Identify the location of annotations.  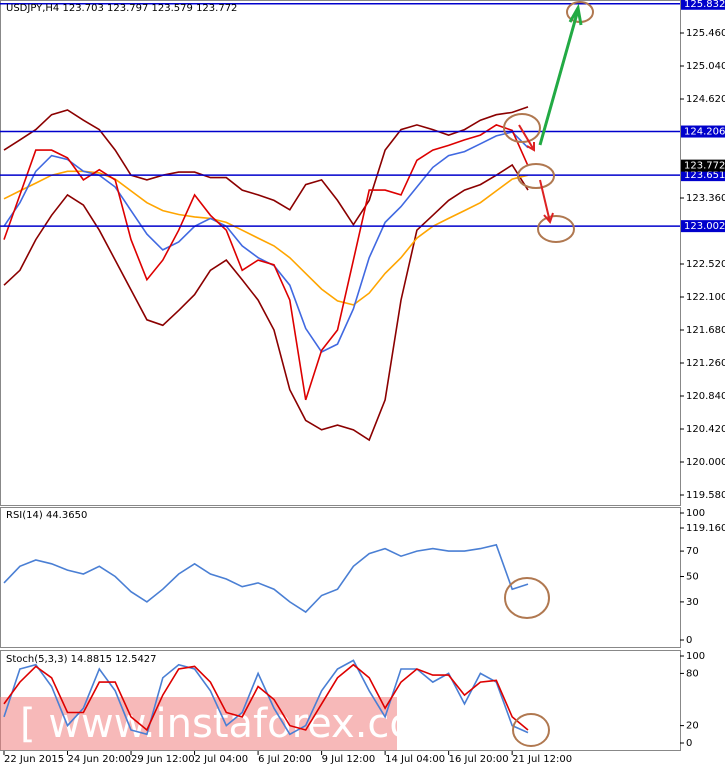
(548, 374).